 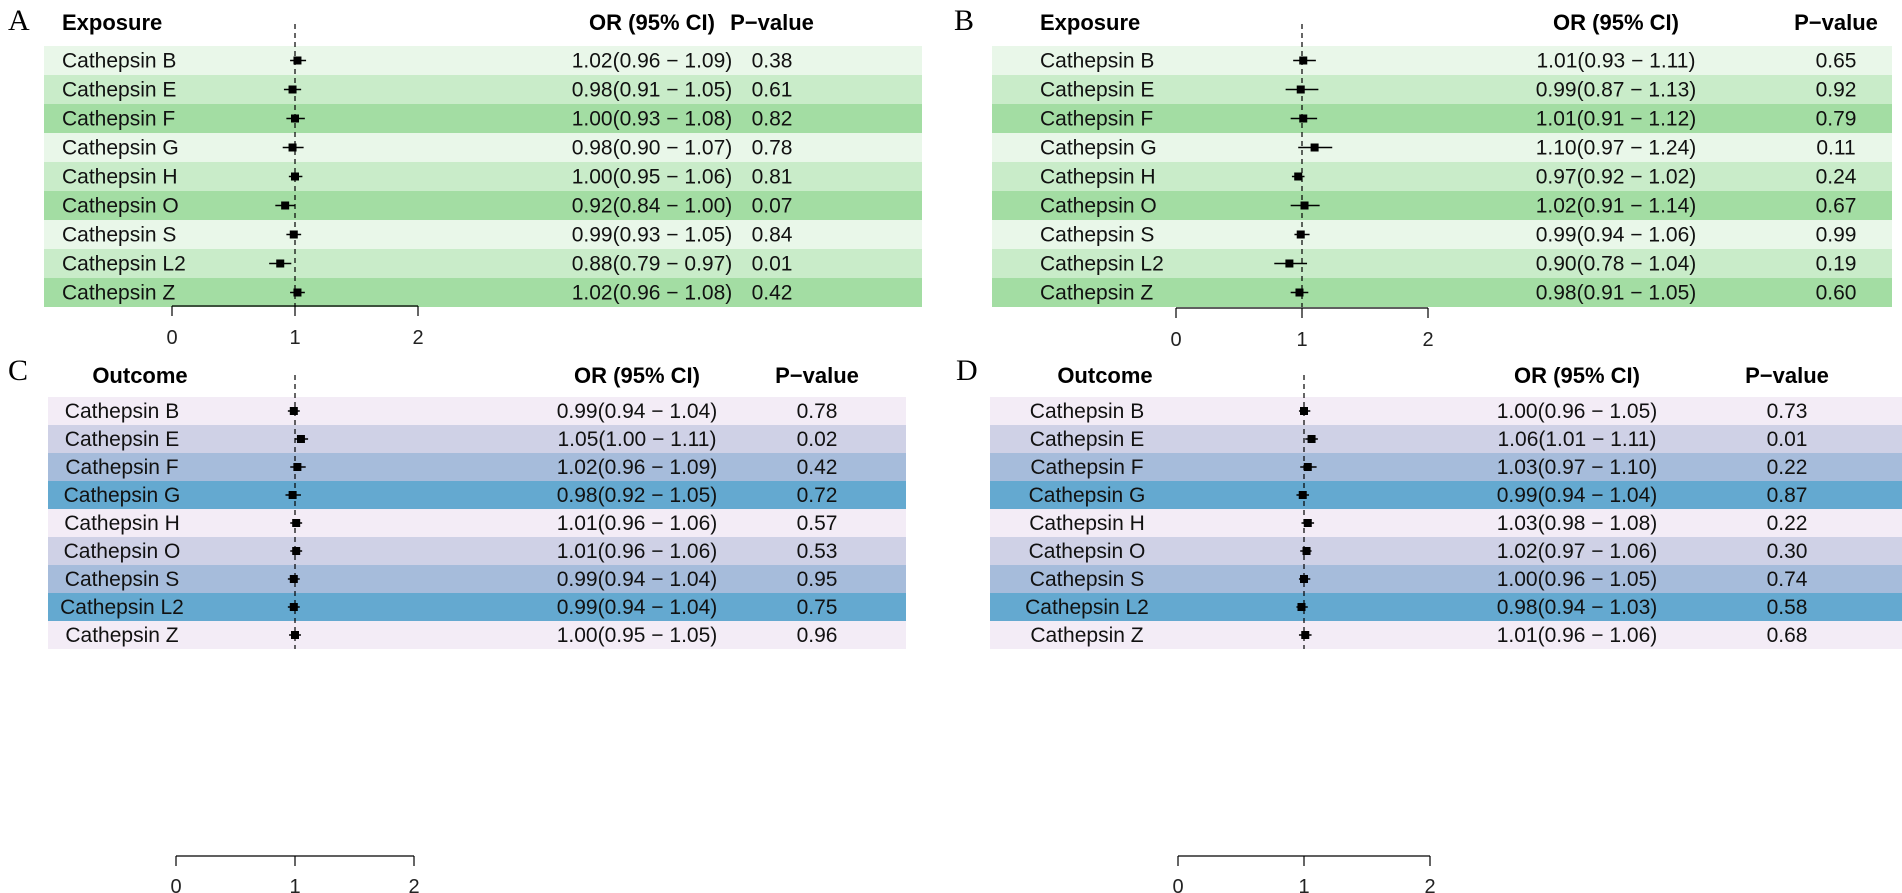 What do you see at coordinates (1096, 293) in the screenshot?
I see `row-label: Cathepsin Z` at bounding box center [1096, 293].